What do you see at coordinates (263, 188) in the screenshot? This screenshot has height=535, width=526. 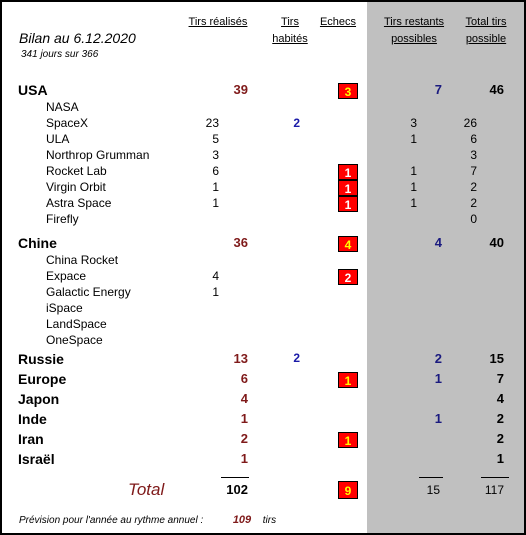 I see `company-row: Virgin Orbit 1 1 1 2` at bounding box center [263, 188].